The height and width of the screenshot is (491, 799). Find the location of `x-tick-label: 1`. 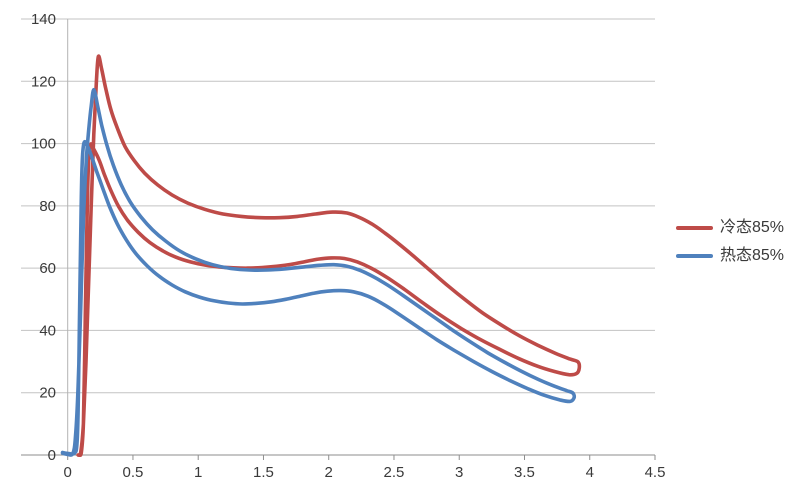

x-tick-label: 1 is located at coordinates (198, 472).